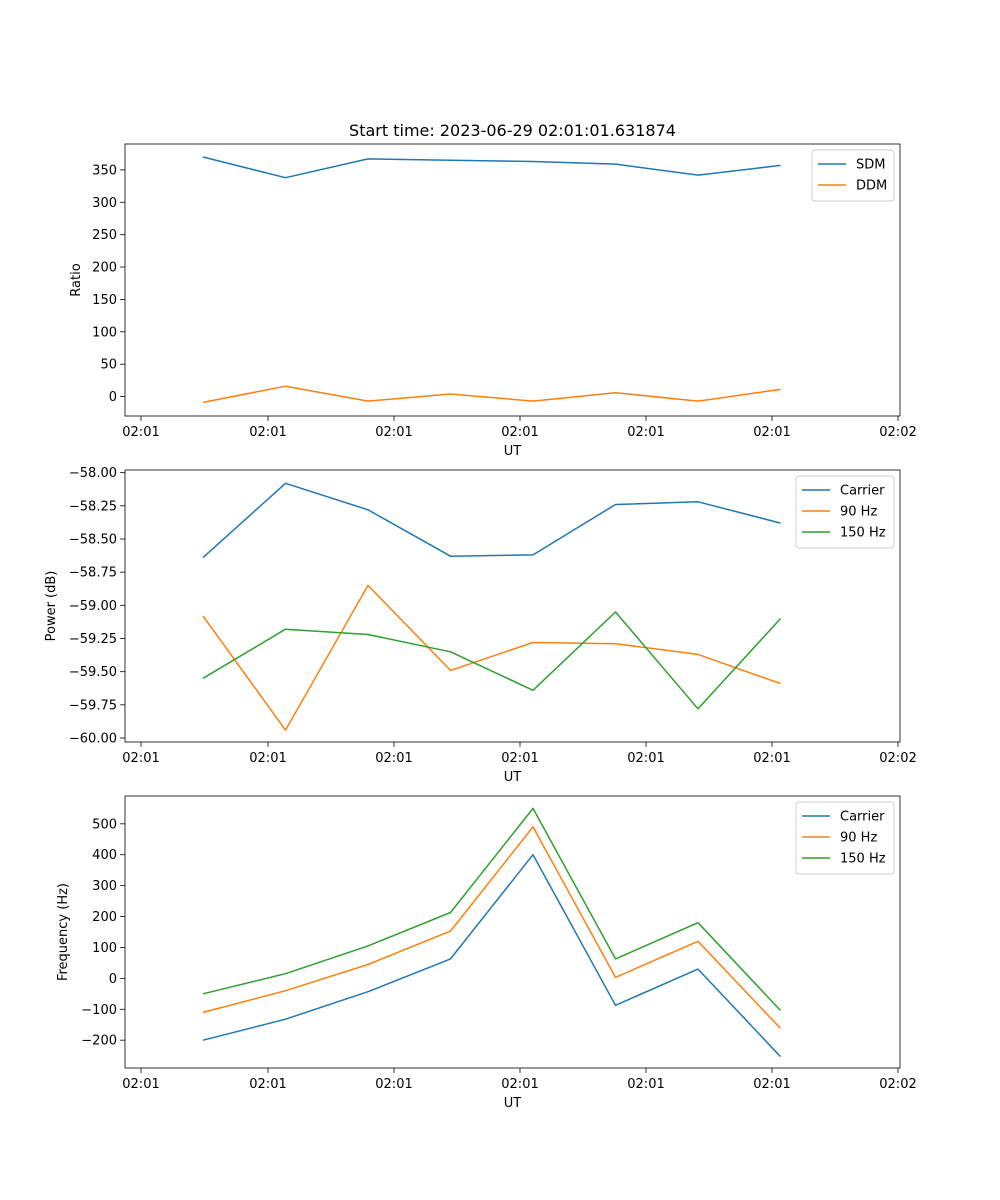  What do you see at coordinates (99, 1010) in the screenshot?
I see `chart-3-y-tick-label-2: −100` at bounding box center [99, 1010].